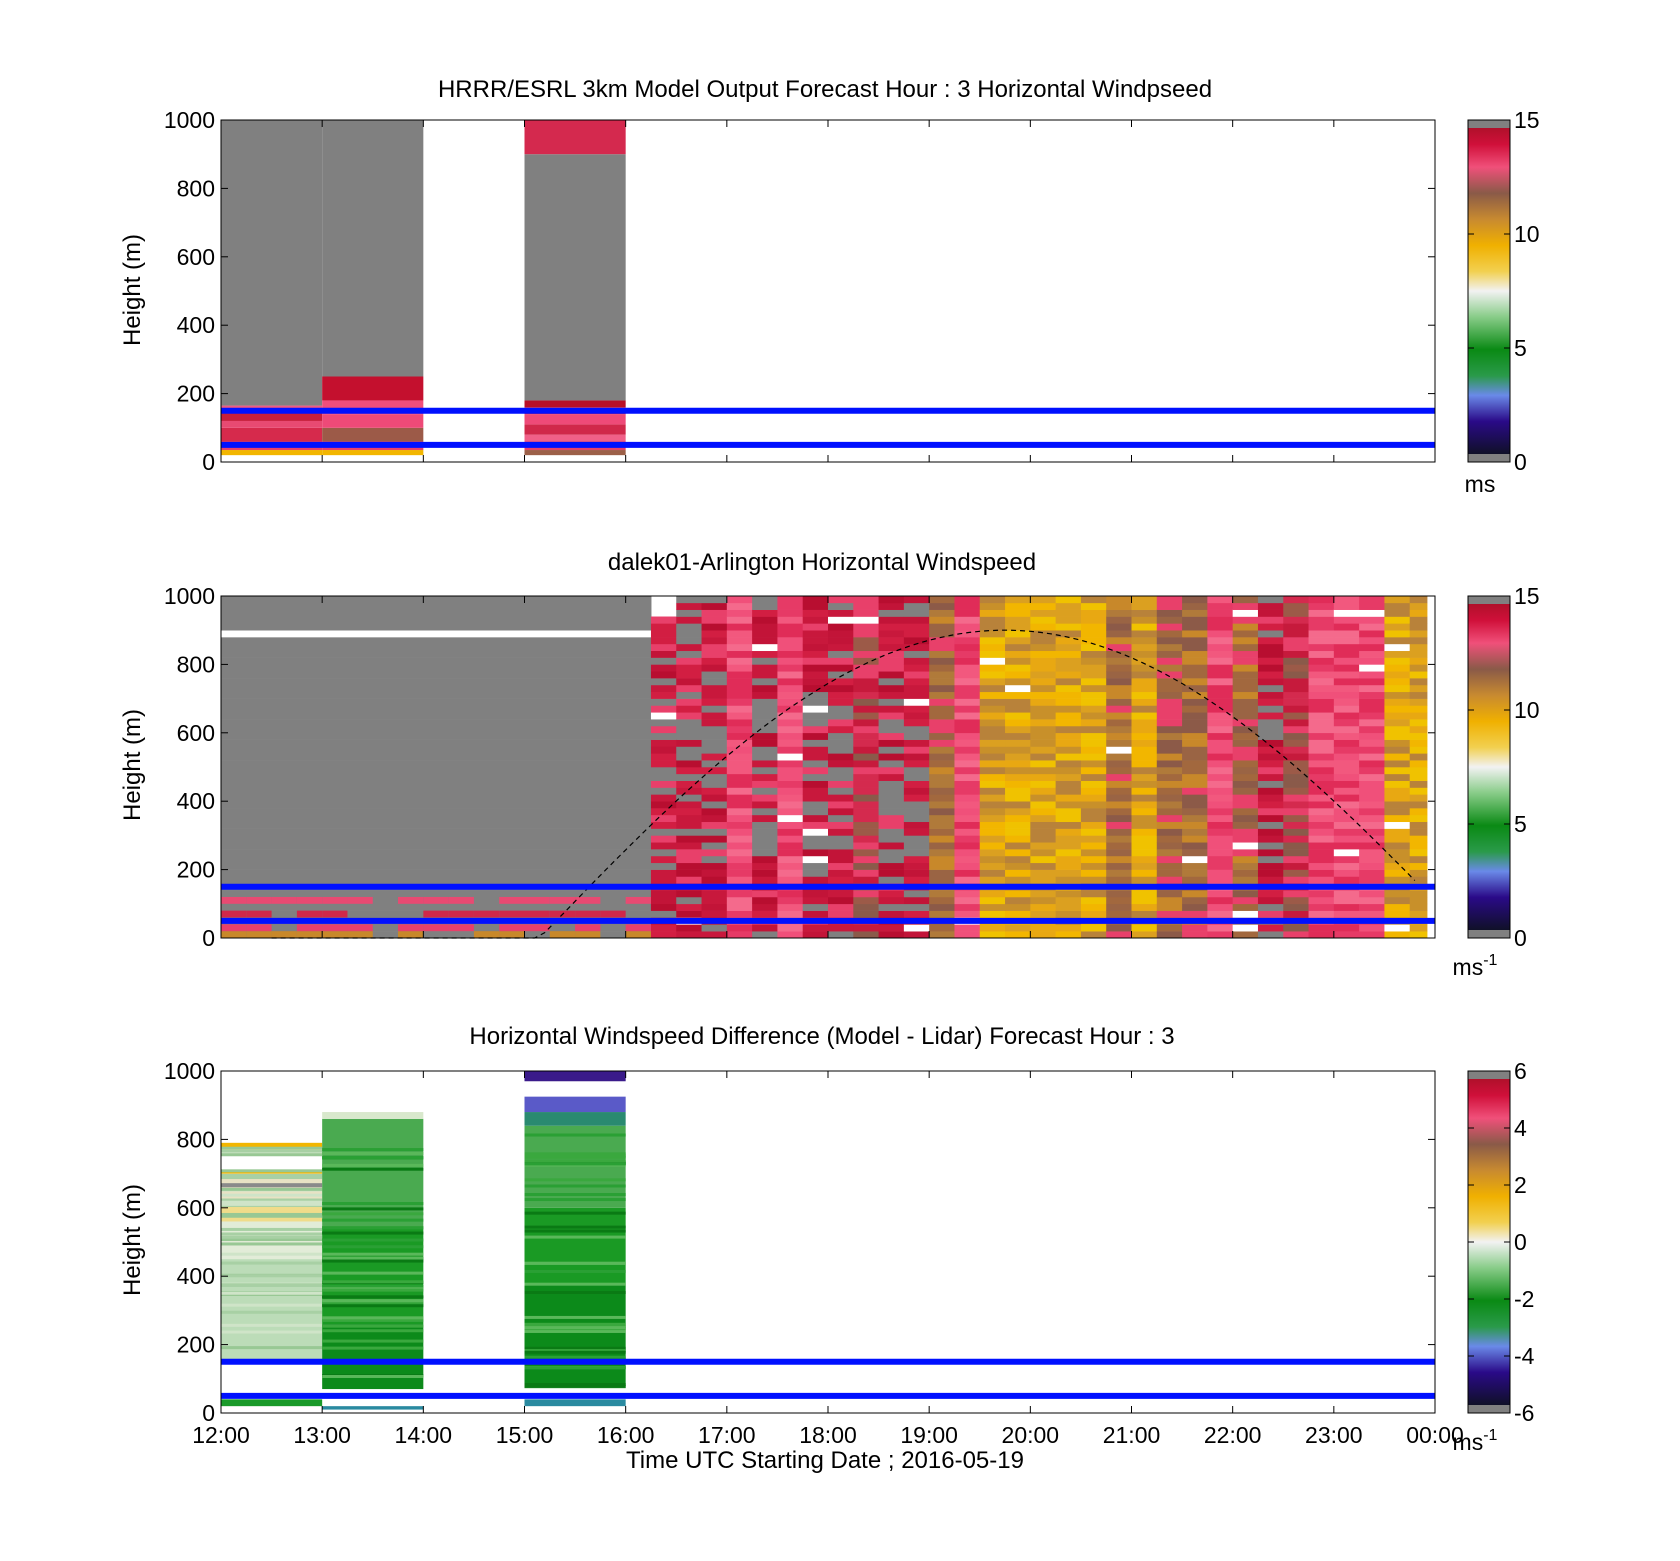  Describe the element at coordinates (1524, 1413) in the screenshot. I see `colorbar-tick-label: -6` at that location.